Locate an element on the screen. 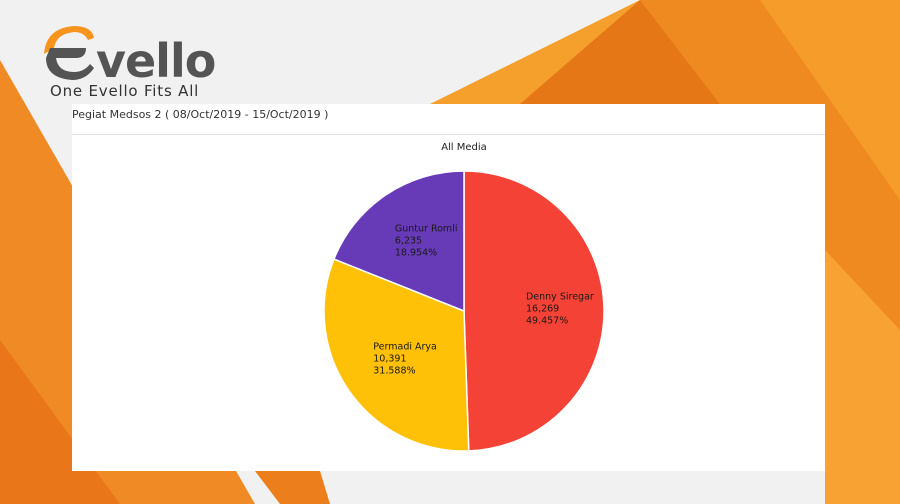  logo-wordmark: vello is located at coordinates (156, 61).